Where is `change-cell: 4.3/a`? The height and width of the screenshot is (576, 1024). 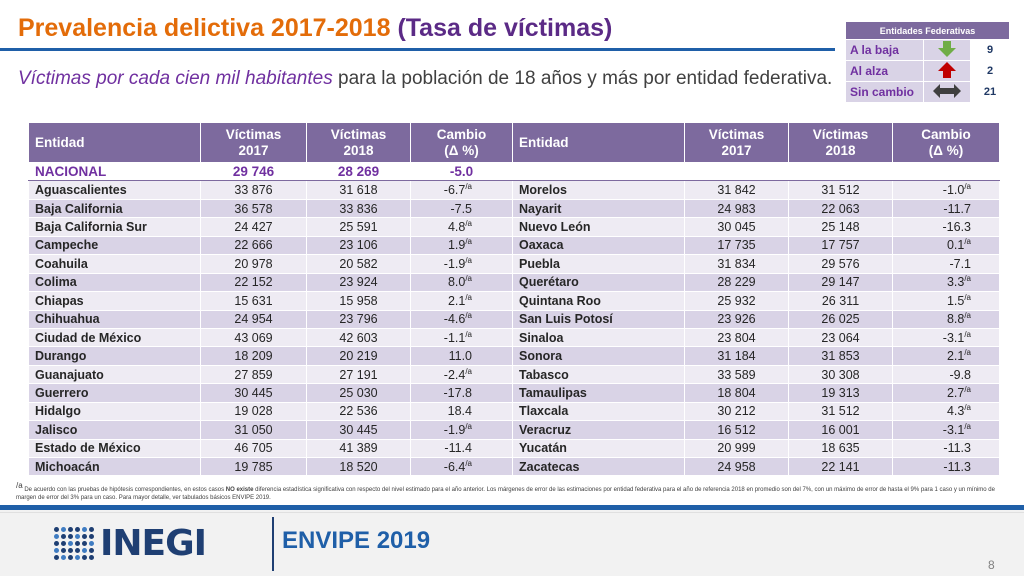
change-cell: 4.3/a is located at coordinates (946, 411).